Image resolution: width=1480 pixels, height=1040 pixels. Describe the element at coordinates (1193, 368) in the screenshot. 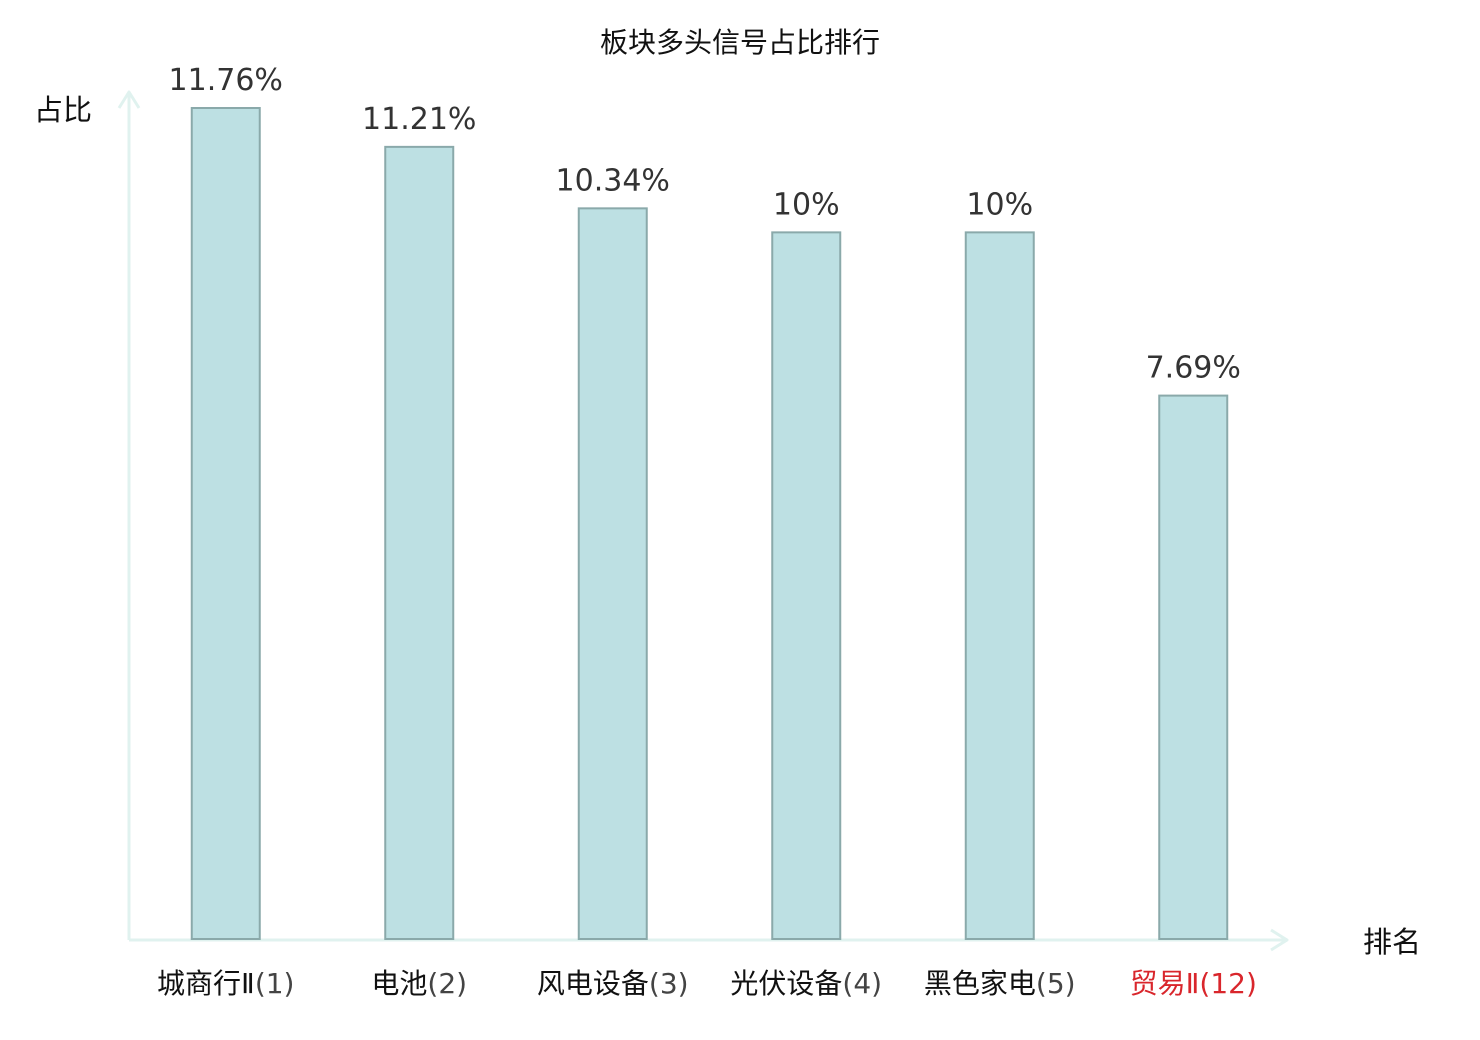

I see `bar-value-label: 7.69%` at that location.